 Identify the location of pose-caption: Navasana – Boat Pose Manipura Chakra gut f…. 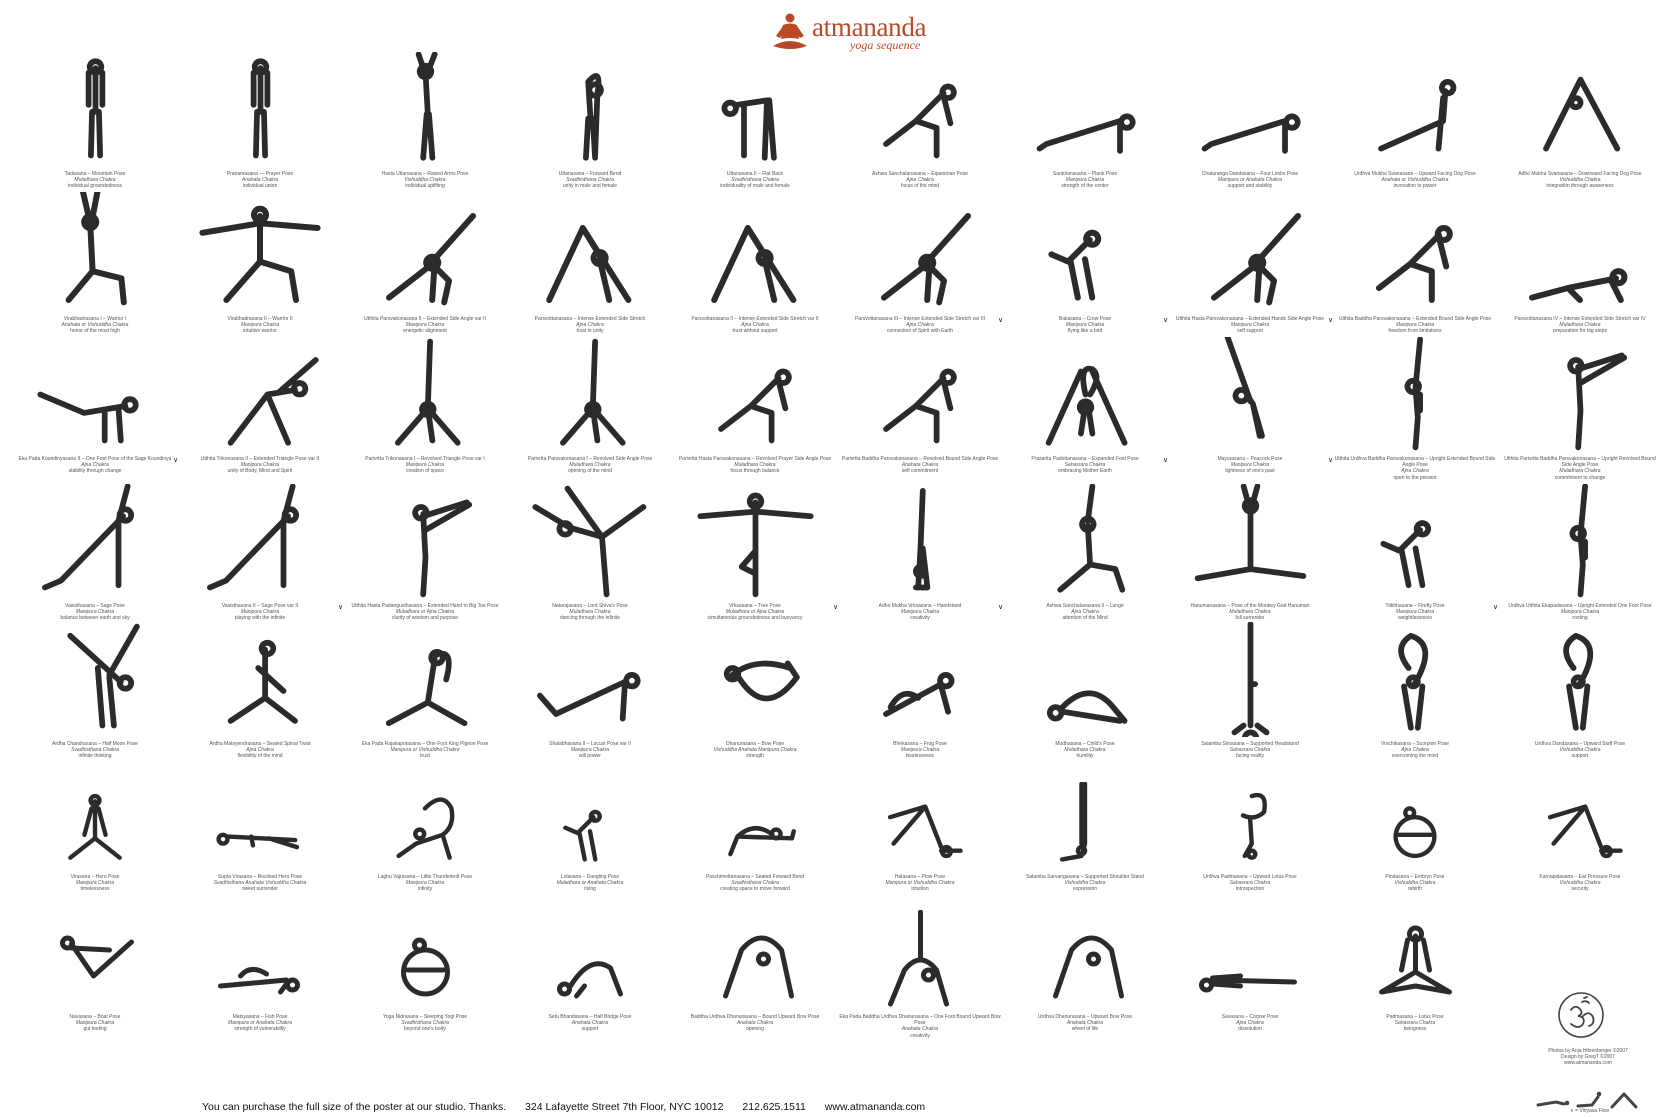
(95, 1023).